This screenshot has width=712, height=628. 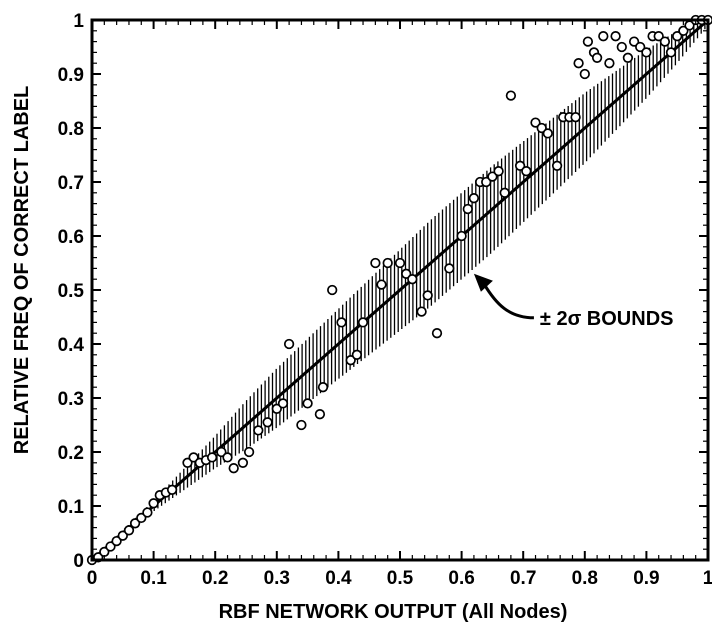 What do you see at coordinates (71, 183) in the screenshot?
I see `y-tick-label: 0.7` at bounding box center [71, 183].